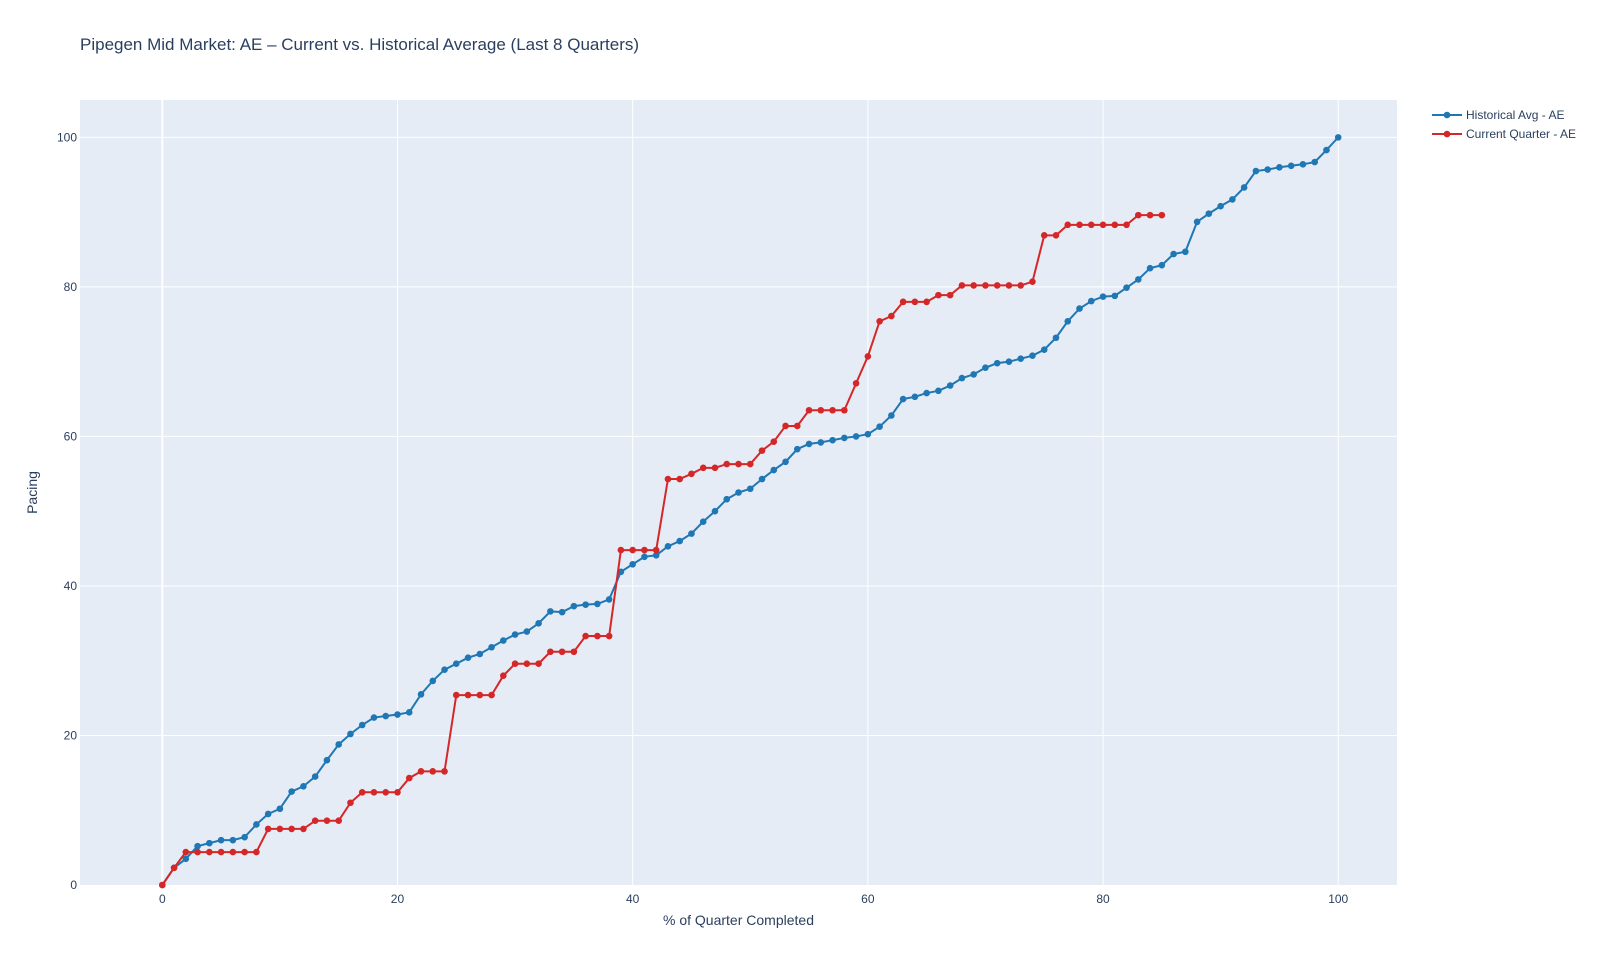 The width and height of the screenshot is (1600, 960). Describe the element at coordinates (1504, 124) in the screenshot. I see `legend: Historical Avg - AE Current Quarter - AE` at that location.